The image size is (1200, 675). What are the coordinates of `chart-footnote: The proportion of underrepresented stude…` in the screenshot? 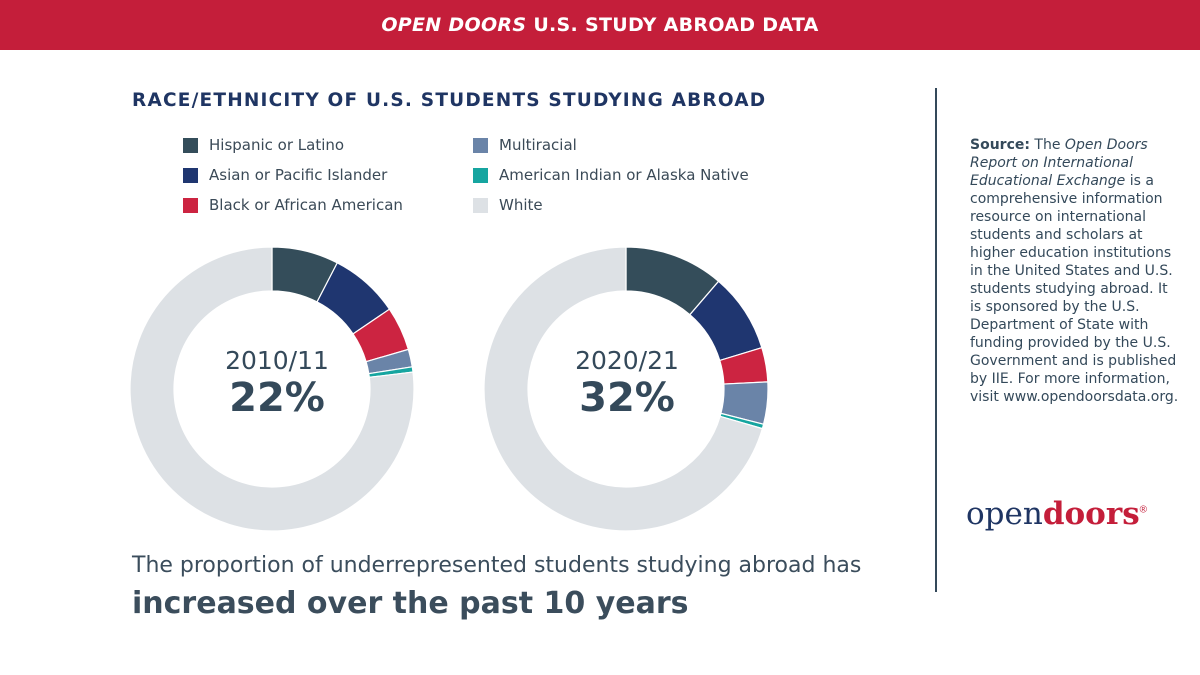 It's located at (512, 588).